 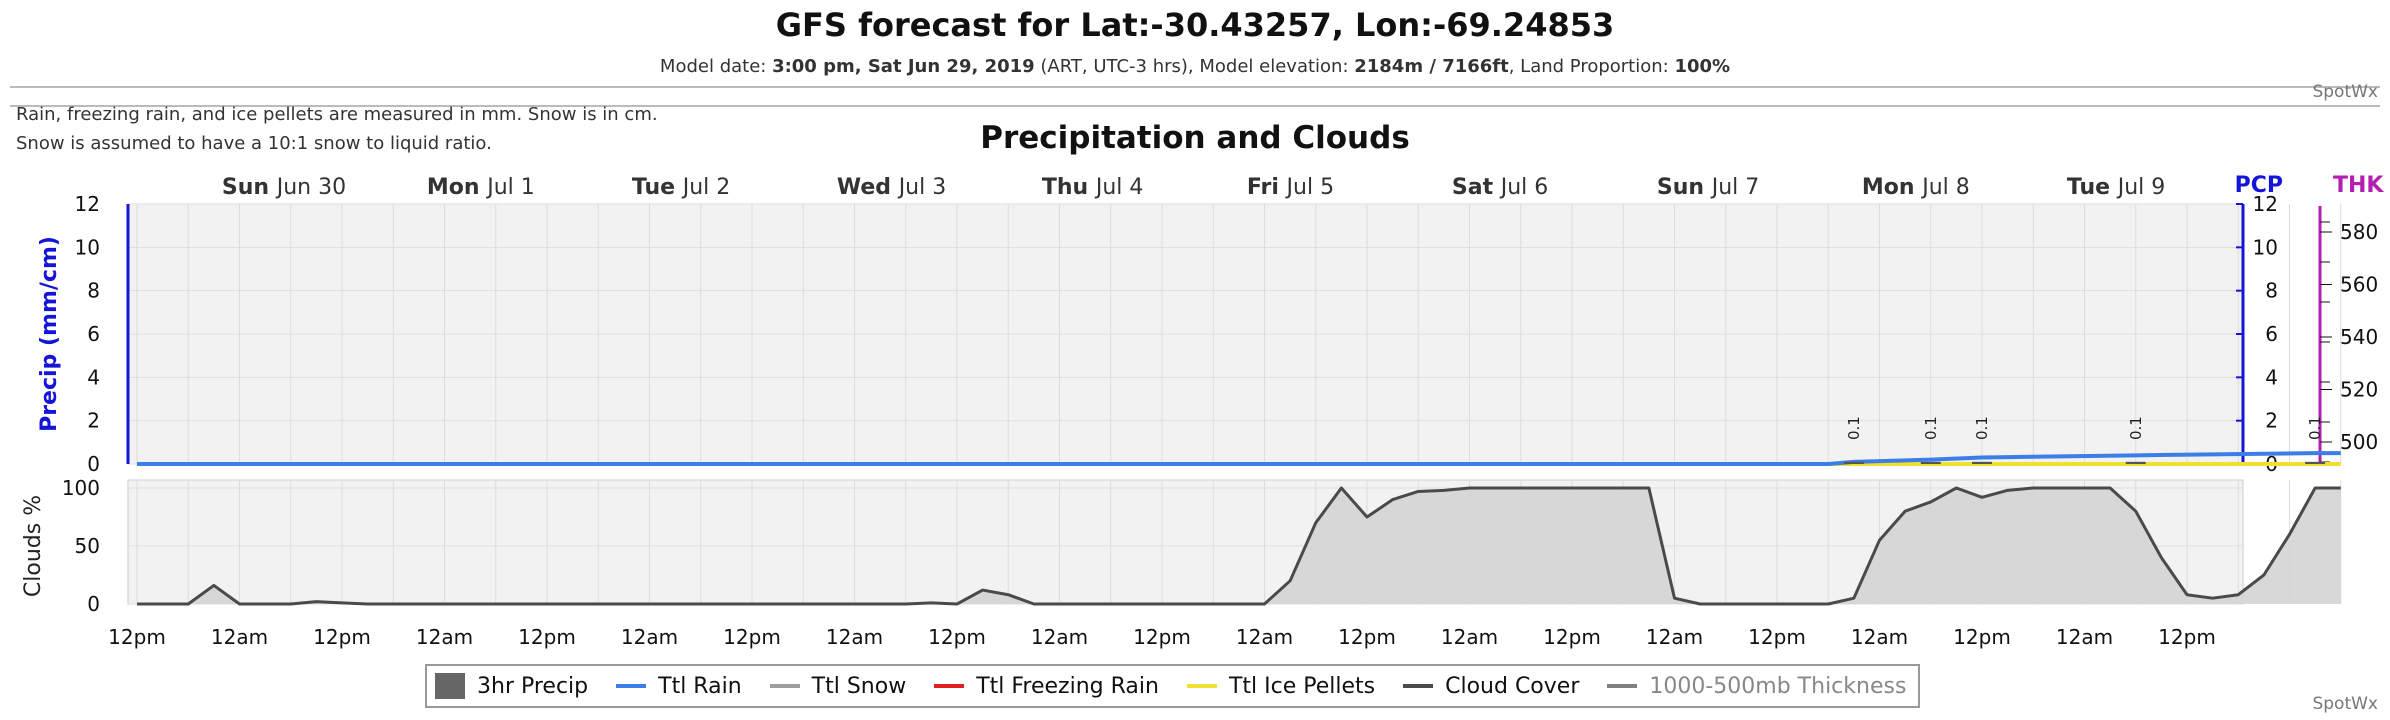 What do you see at coordinates (631, 686) in the screenshot?
I see `legend-swatch-rain` at bounding box center [631, 686].